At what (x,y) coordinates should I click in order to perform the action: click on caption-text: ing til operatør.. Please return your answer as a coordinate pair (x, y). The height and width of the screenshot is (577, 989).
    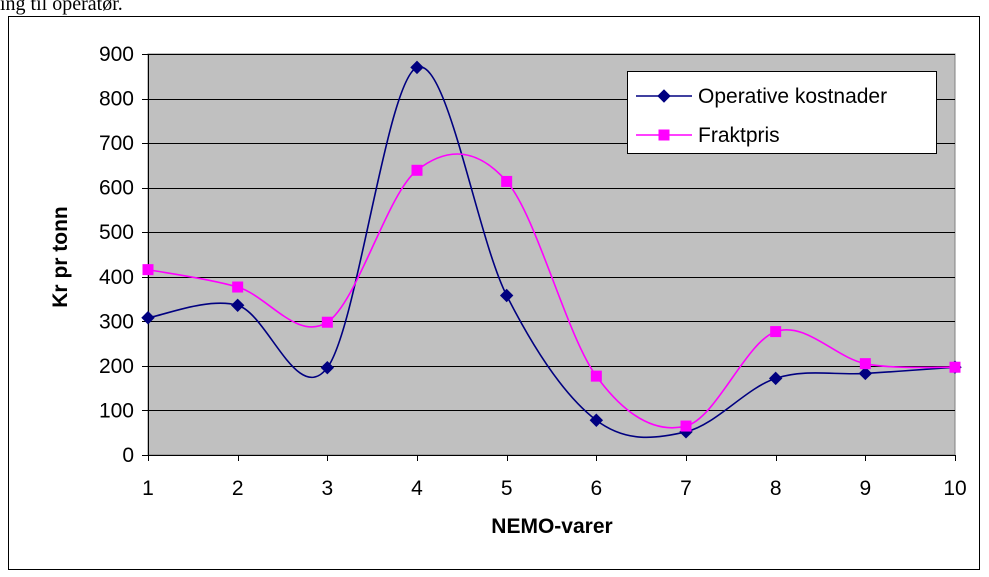
    Looking at the image, I should click on (61, 7).